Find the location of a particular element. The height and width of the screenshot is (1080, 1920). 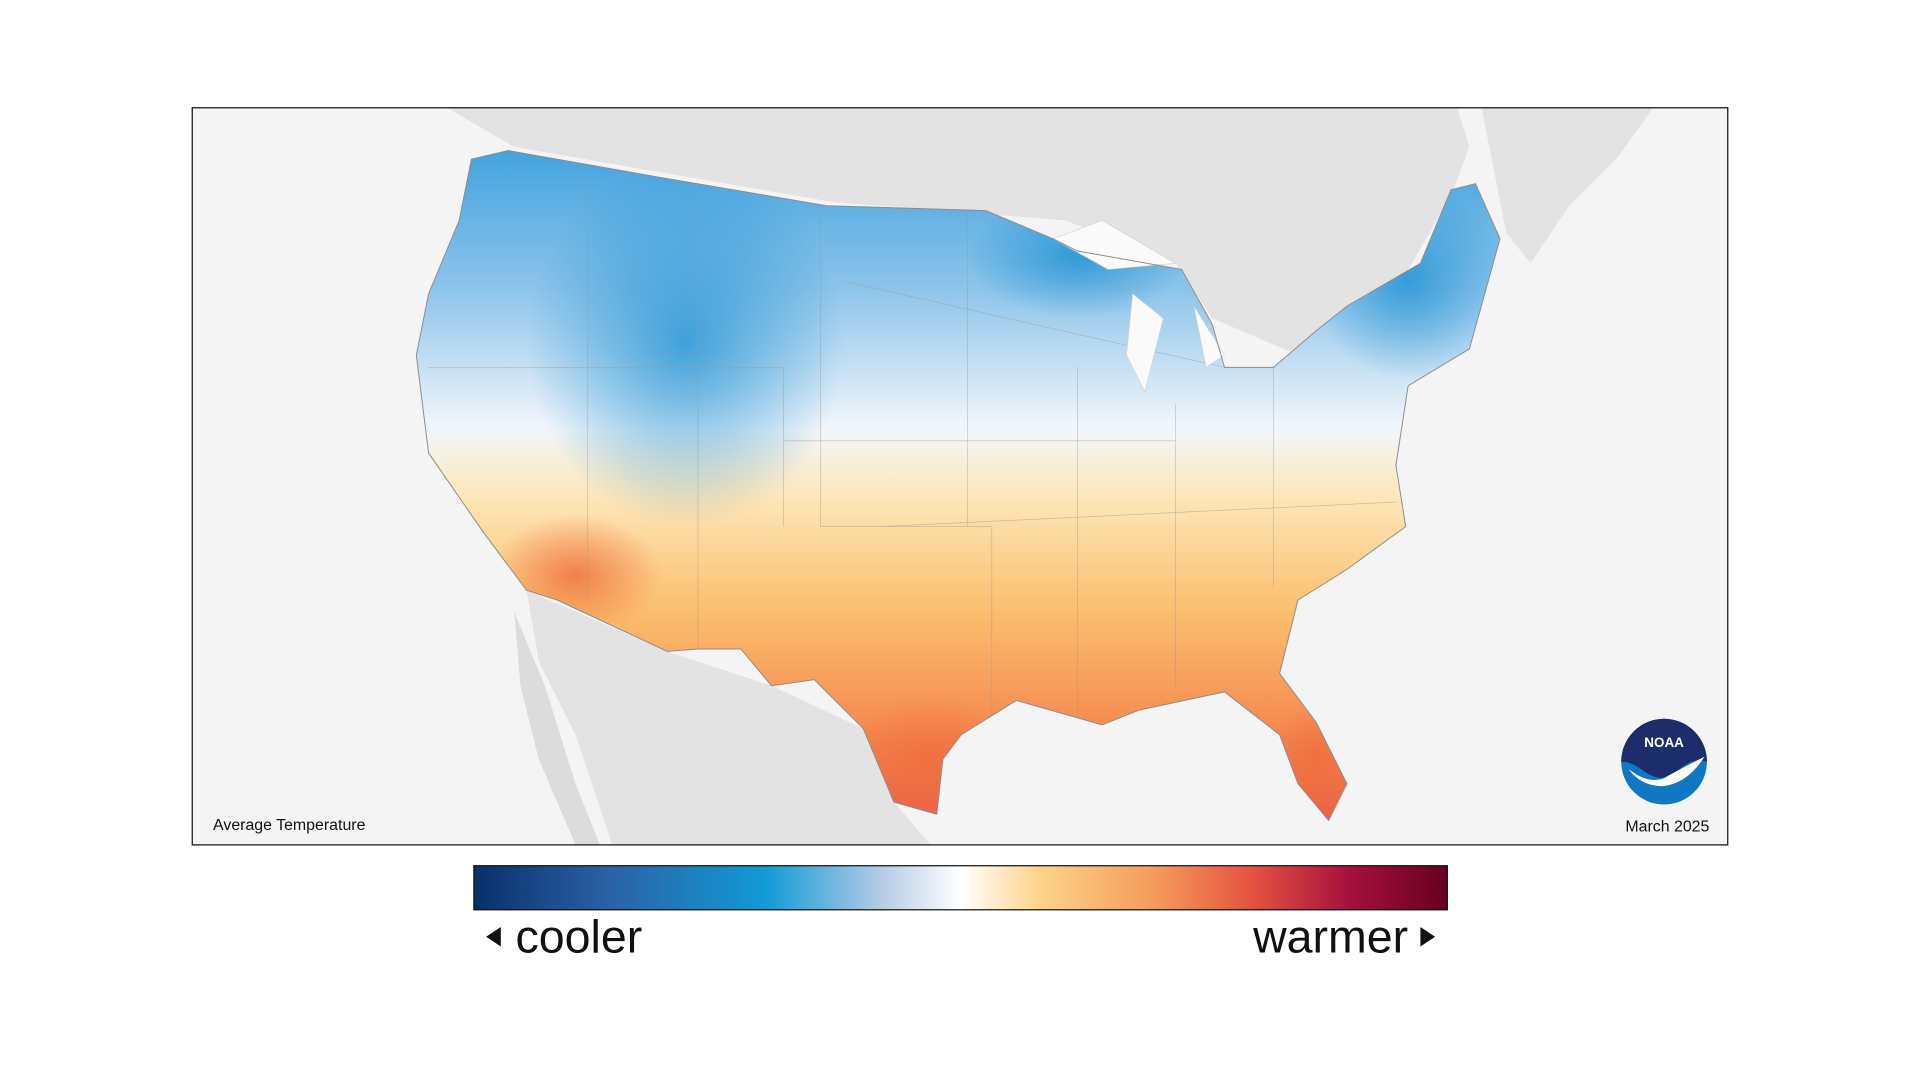

logo-text: NOAA is located at coordinates (1664, 742).